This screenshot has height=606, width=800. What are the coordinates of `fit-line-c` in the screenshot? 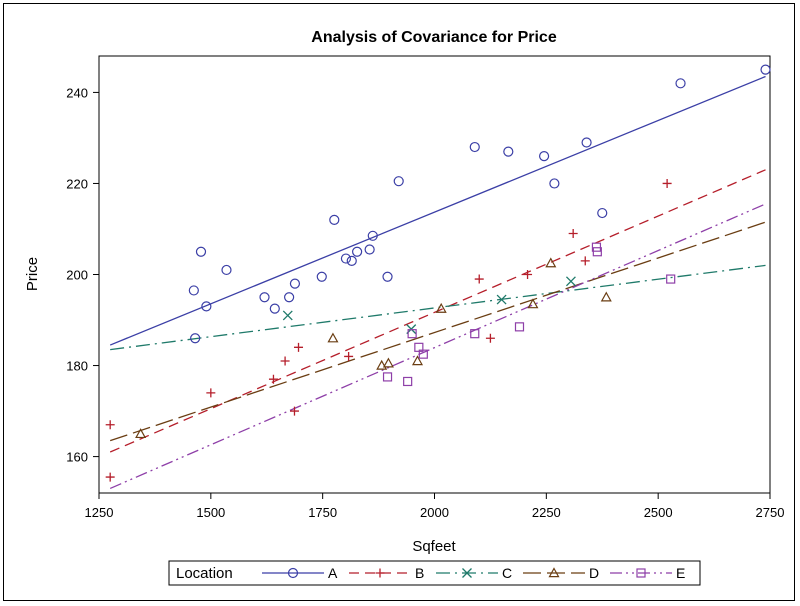 It's located at (438, 307).